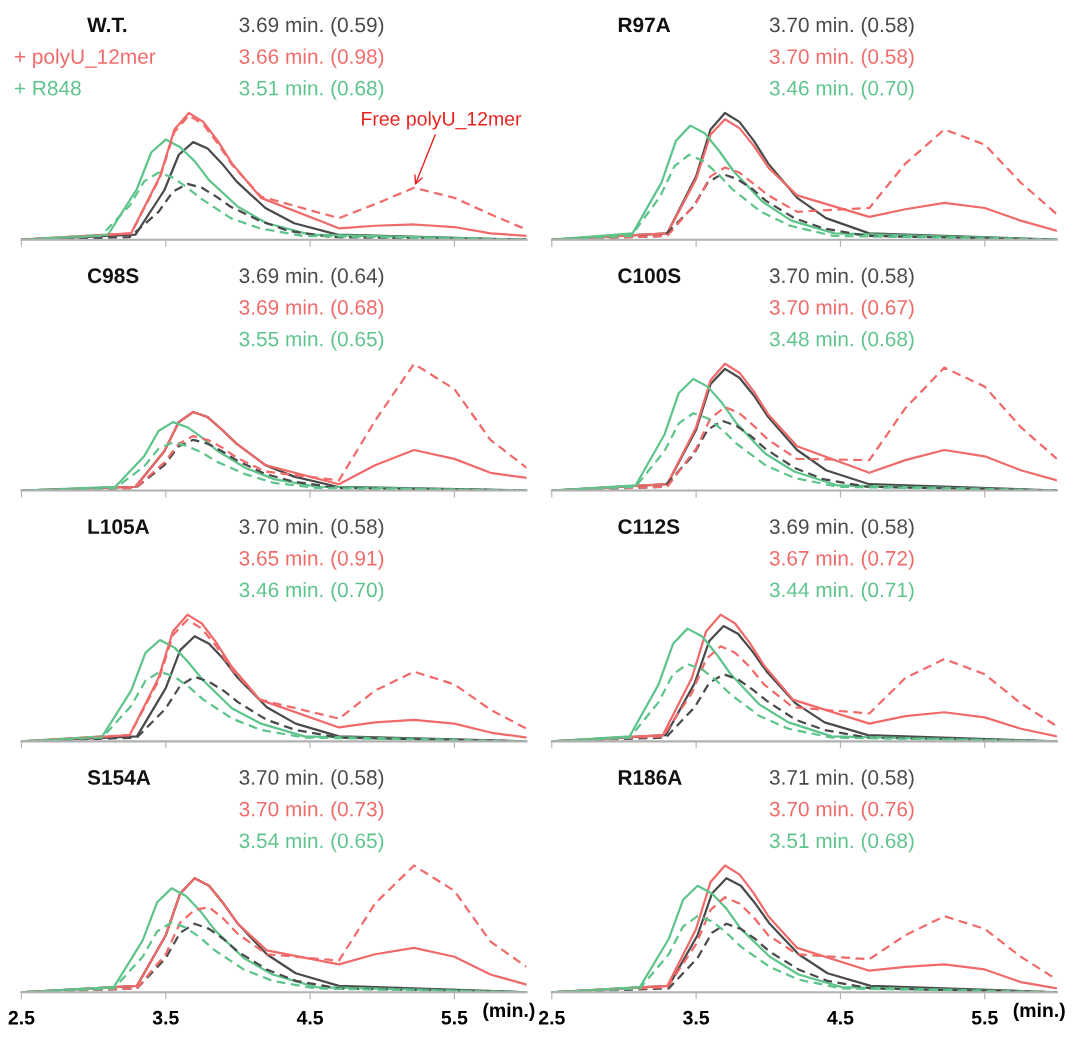  I want to click on text: 3.48 min. (0.68), so click(841, 341).